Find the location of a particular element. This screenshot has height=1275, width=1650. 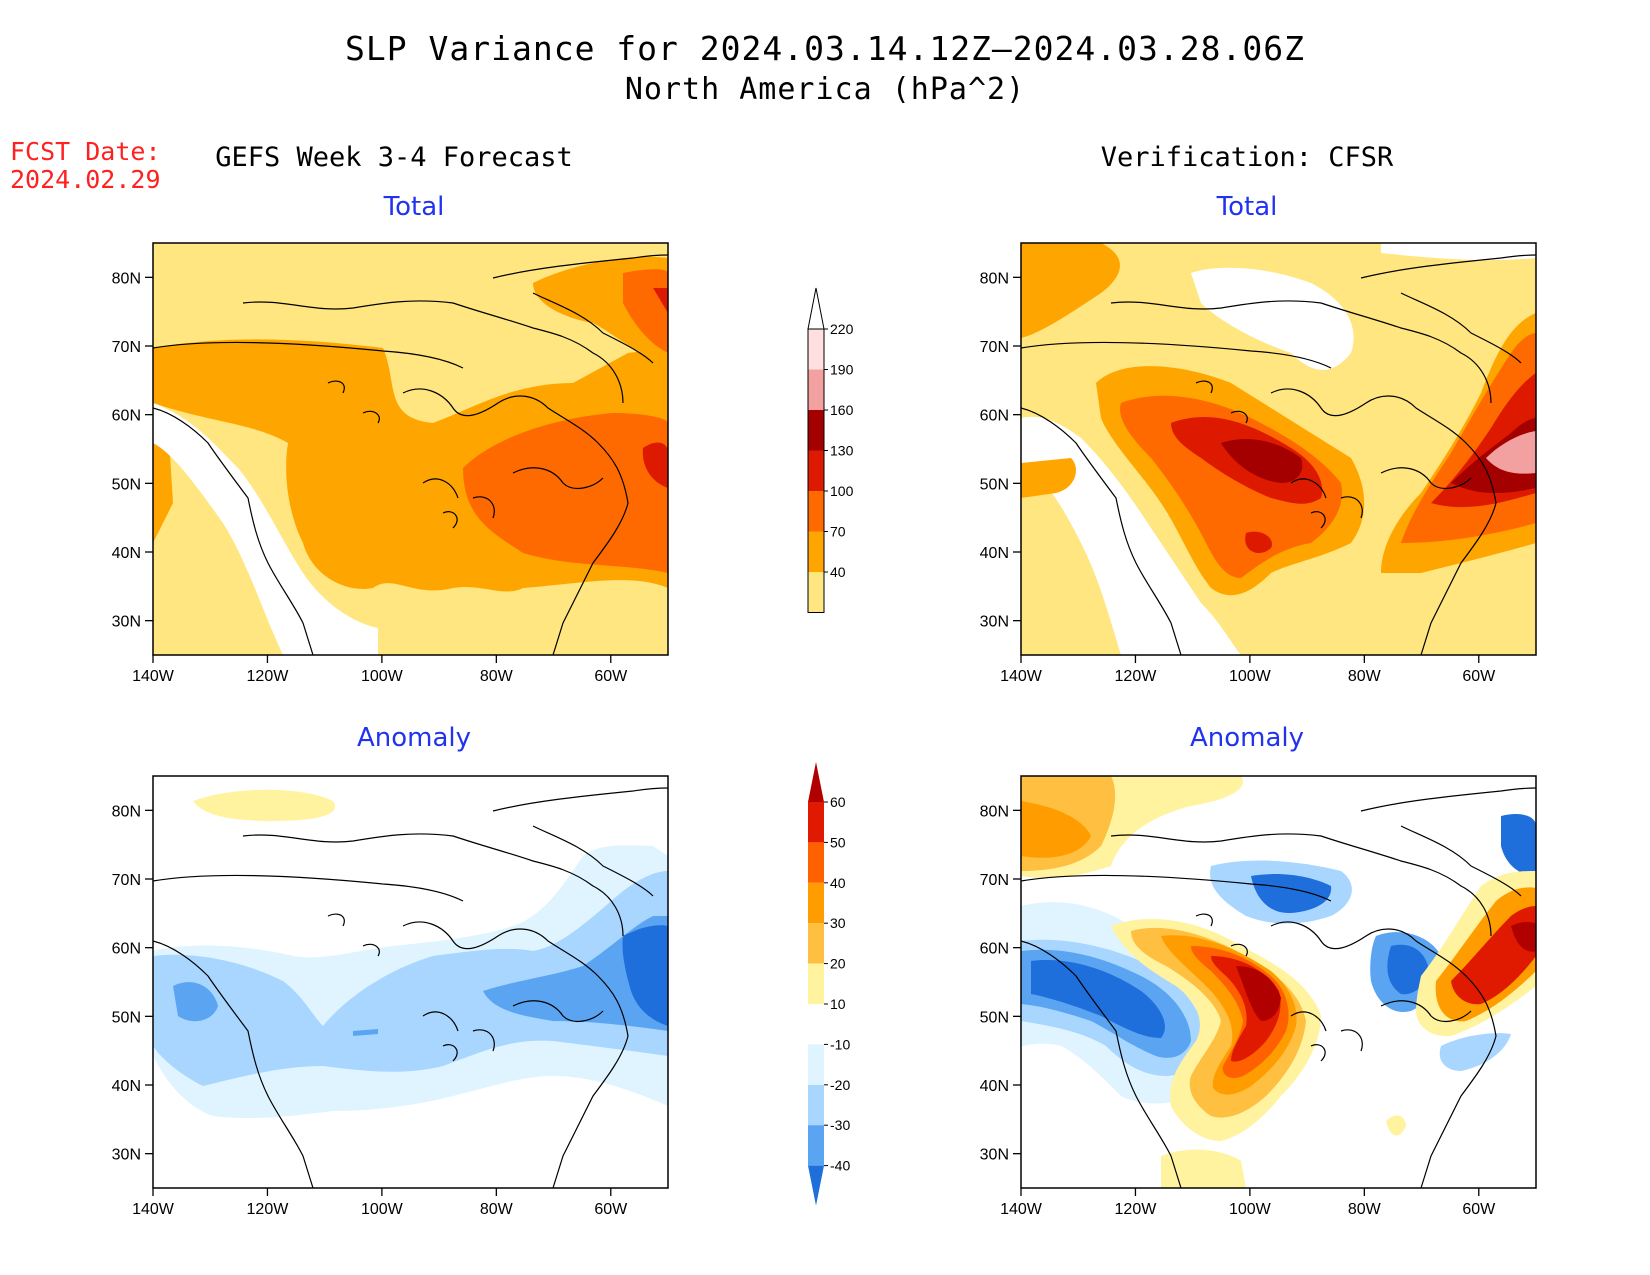

forecast-date-value: 2024.02.29 is located at coordinates (85, 179).